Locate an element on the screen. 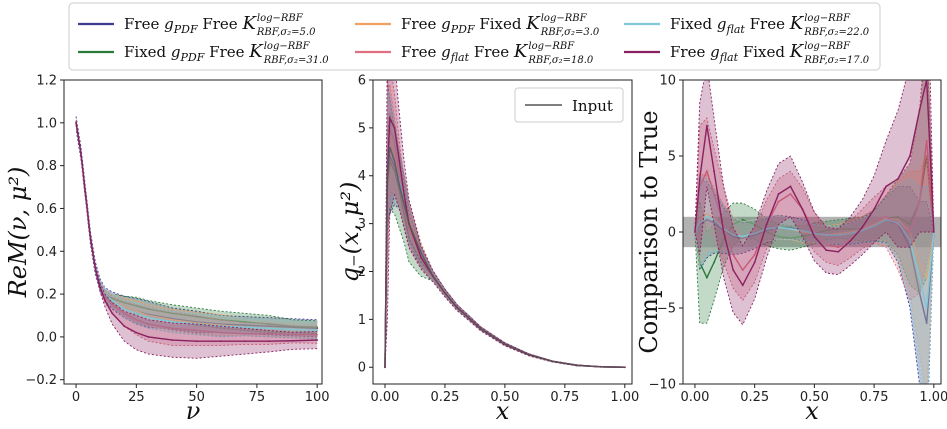 This screenshot has width=947, height=429. y-tick-label: 0.6 is located at coordinates (46, 209).